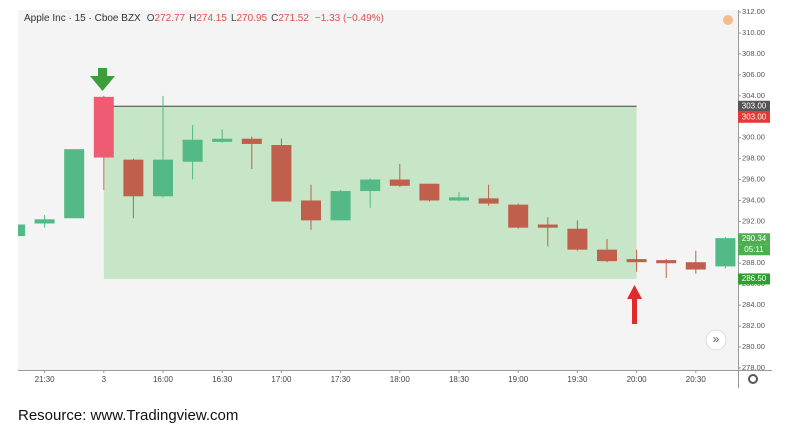  What do you see at coordinates (577, 379) in the screenshot?
I see `x-tick-label: 19:30` at bounding box center [577, 379].